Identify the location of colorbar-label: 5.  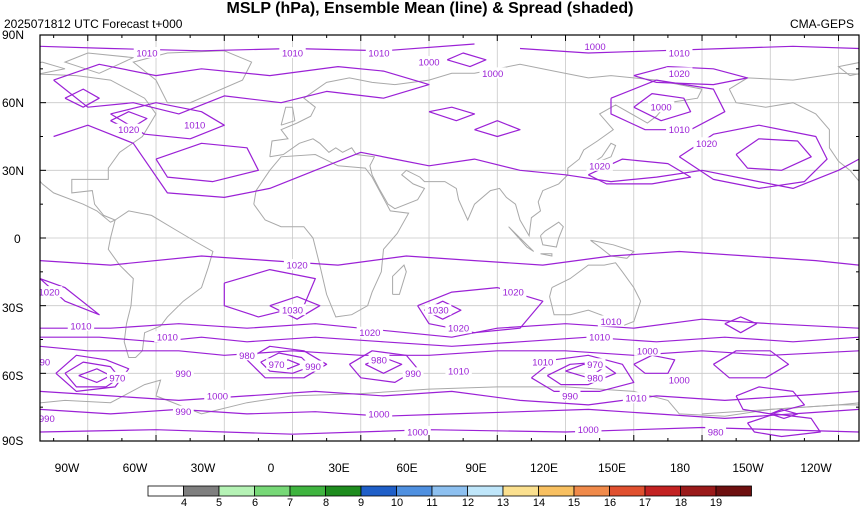
(219, 503).